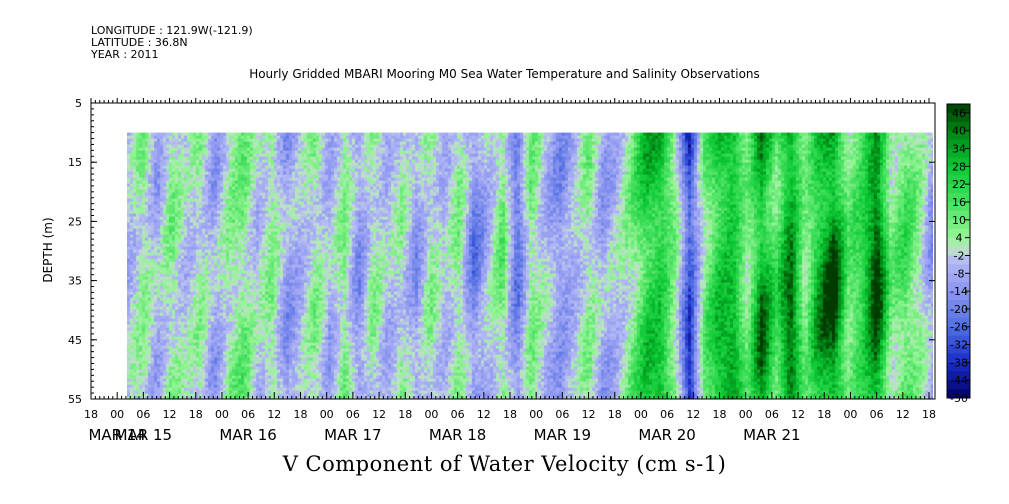  Describe the element at coordinates (125, 54) in the screenshot. I see `year-label: YEAR : 2011` at that location.